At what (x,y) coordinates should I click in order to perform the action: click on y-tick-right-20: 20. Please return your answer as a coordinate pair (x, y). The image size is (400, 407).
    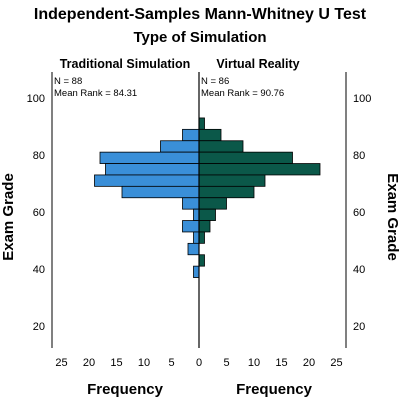
    Looking at the image, I should click on (359, 327).